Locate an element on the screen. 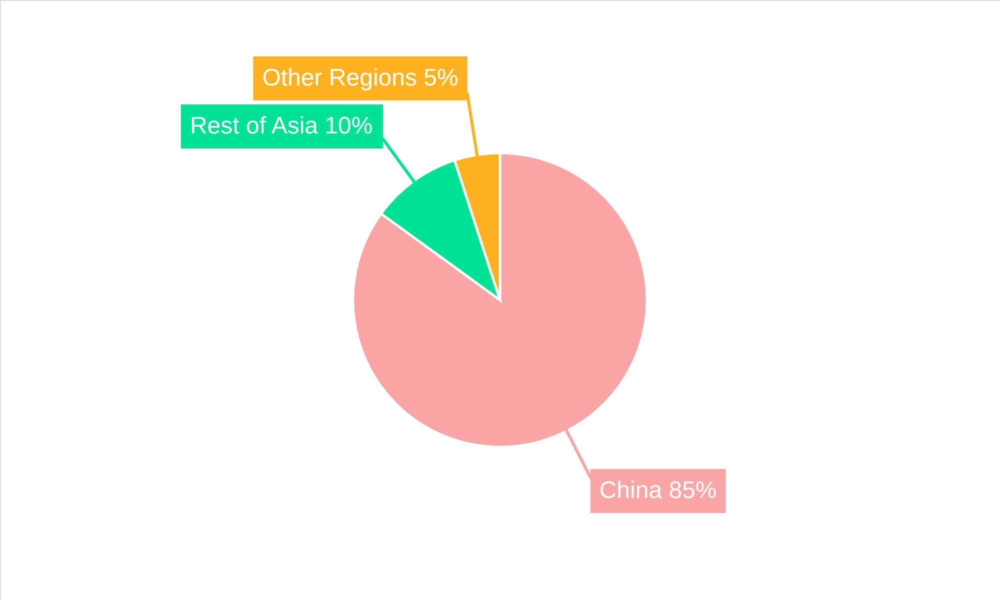  slice-label: China 85% is located at coordinates (658, 490).